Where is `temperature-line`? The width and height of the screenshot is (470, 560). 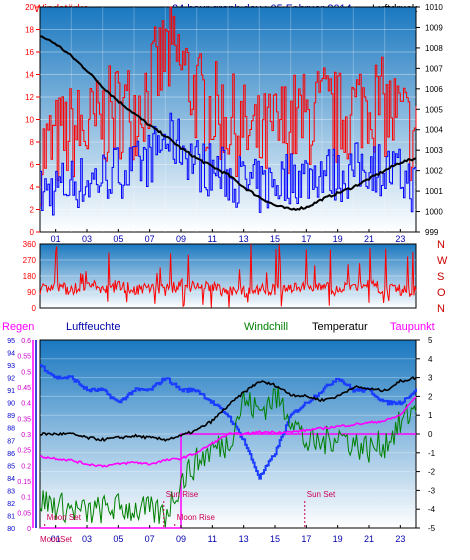
temperature-line is located at coordinates (228, 409).